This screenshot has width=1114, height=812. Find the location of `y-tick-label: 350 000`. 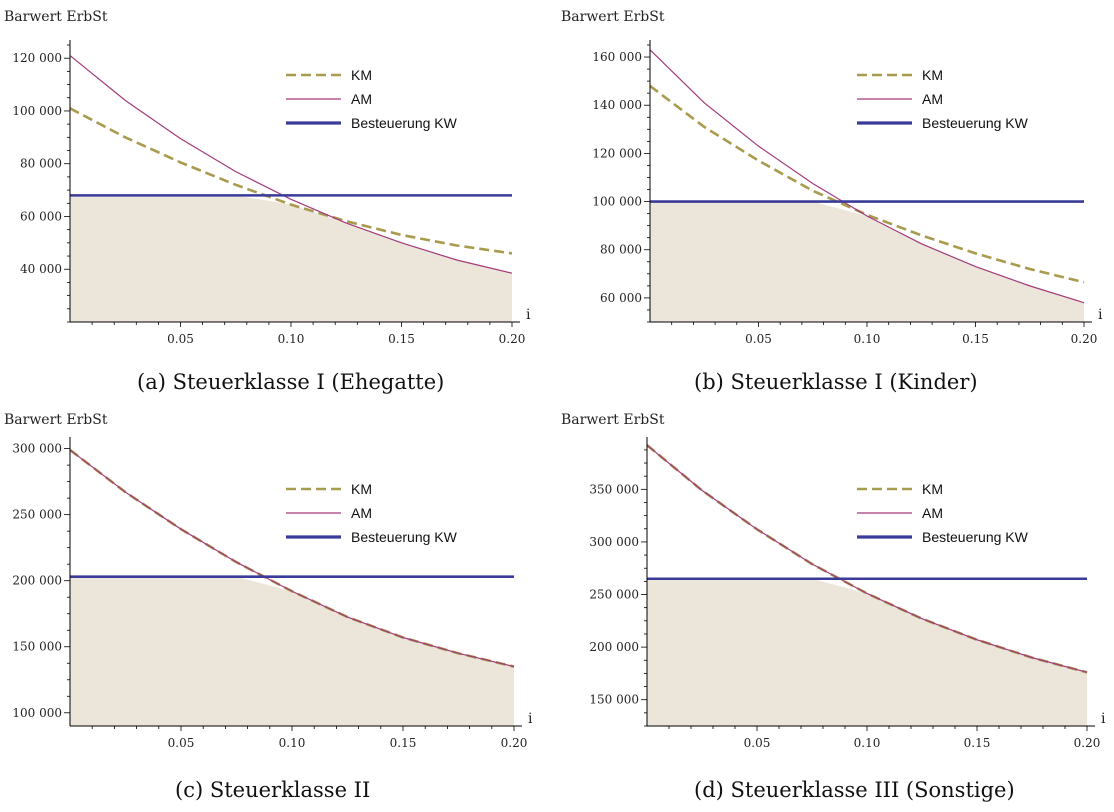

y-tick-label: 350 000 is located at coordinates (614, 489).